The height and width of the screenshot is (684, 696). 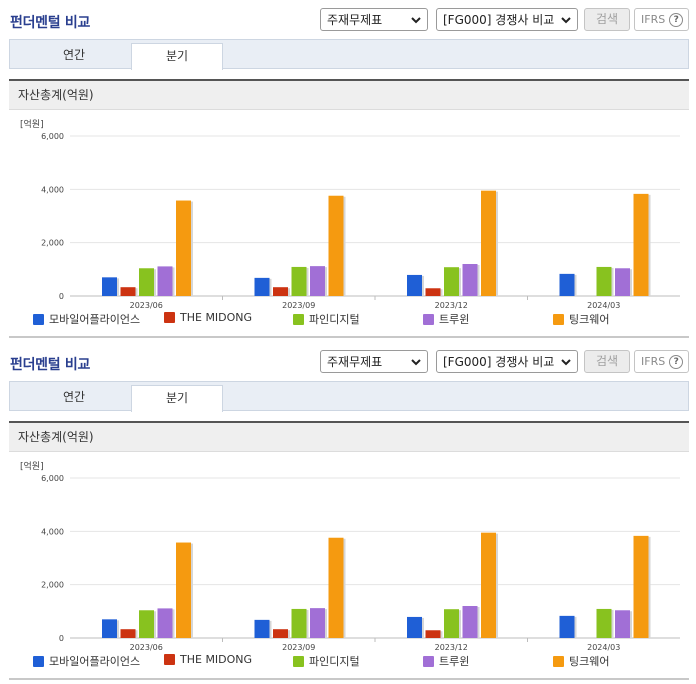 I want to click on legend-label: THE MIDONG, so click(x=216, y=659).